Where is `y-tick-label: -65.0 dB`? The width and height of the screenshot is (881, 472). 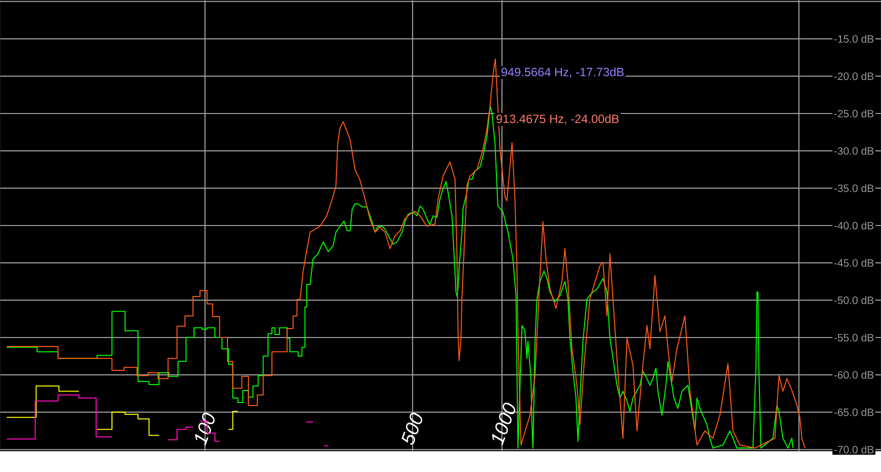
y-tick-label: -65.0 dB is located at coordinates (854, 412).